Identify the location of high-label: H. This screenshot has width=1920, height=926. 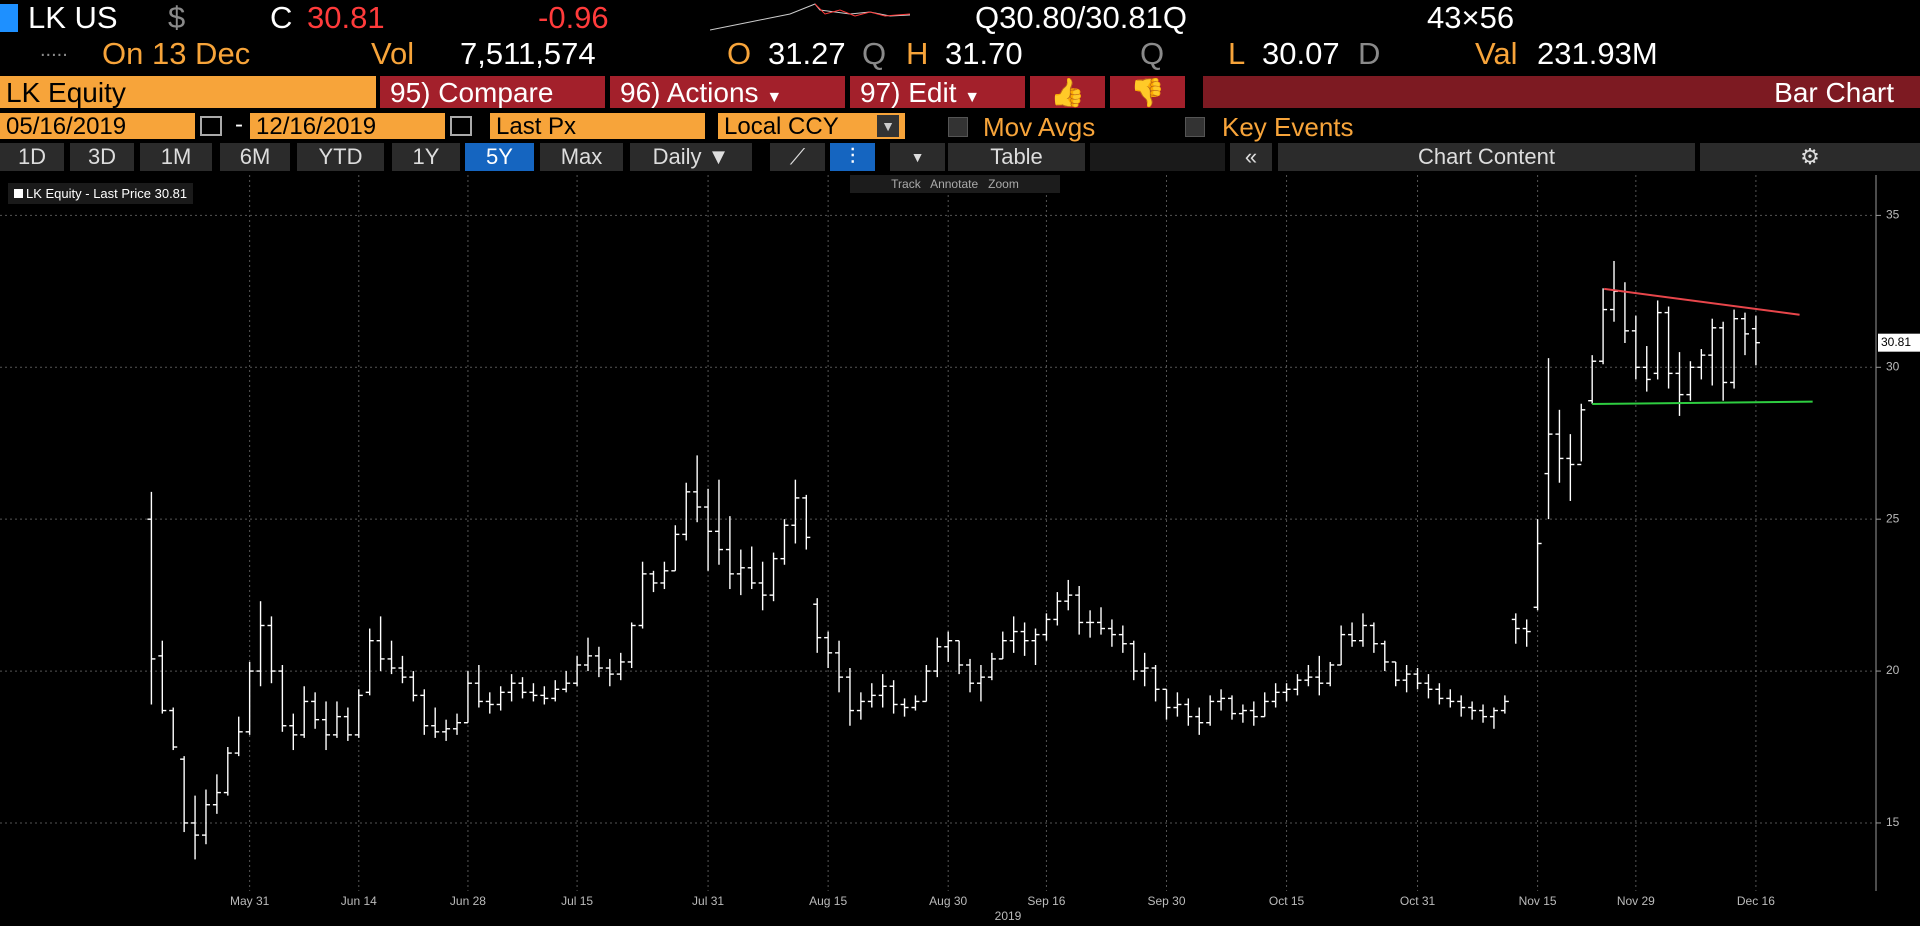
(917, 53).